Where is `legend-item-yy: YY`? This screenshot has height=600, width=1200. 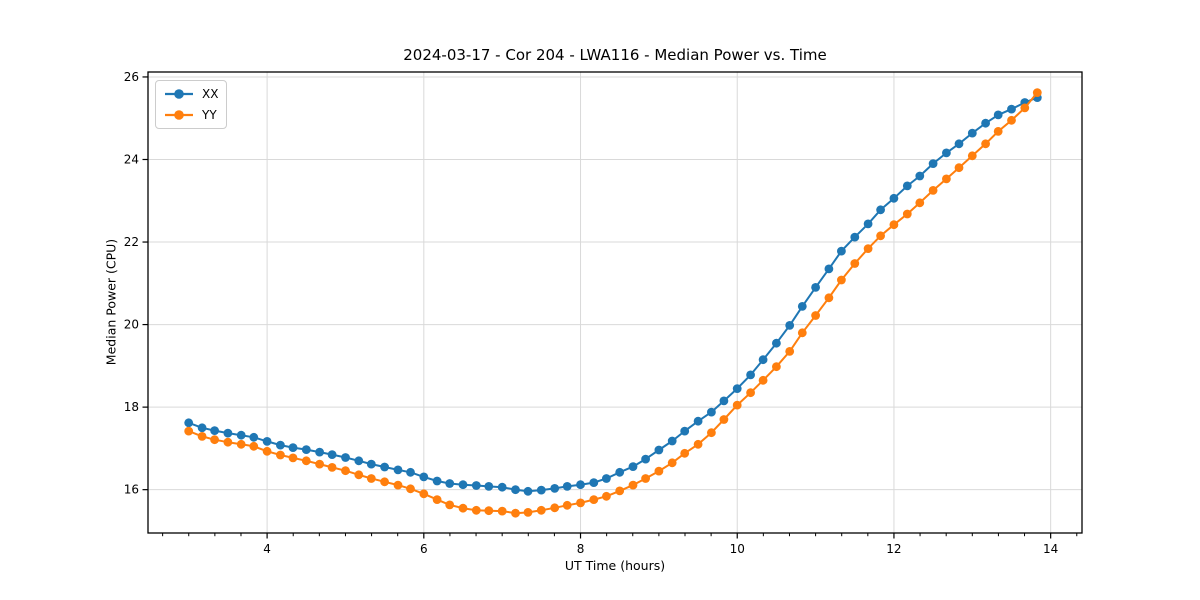
legend-item-yy: YY is located at coordinates (190, 115).